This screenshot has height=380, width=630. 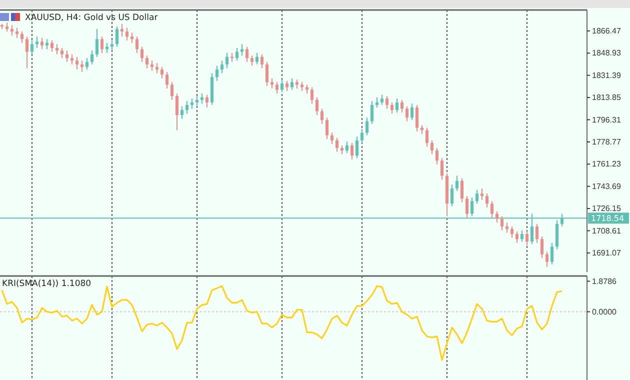 I want to click on y-tick-label: 1866.47, so click(x=607, y=31).